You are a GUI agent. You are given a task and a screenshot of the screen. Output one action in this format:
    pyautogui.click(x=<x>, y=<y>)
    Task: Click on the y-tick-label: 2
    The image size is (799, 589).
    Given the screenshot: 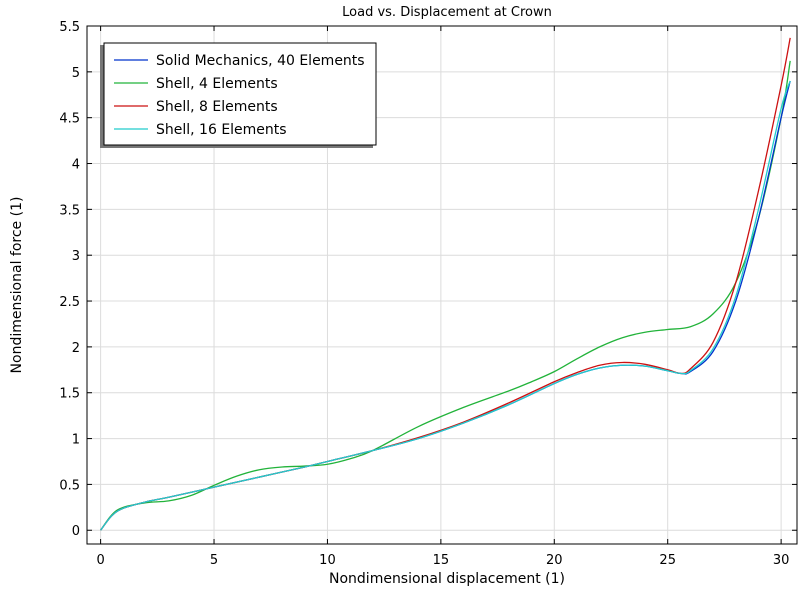 What is the action you would take?
    pyautogui.click(x=76, y=348)
    